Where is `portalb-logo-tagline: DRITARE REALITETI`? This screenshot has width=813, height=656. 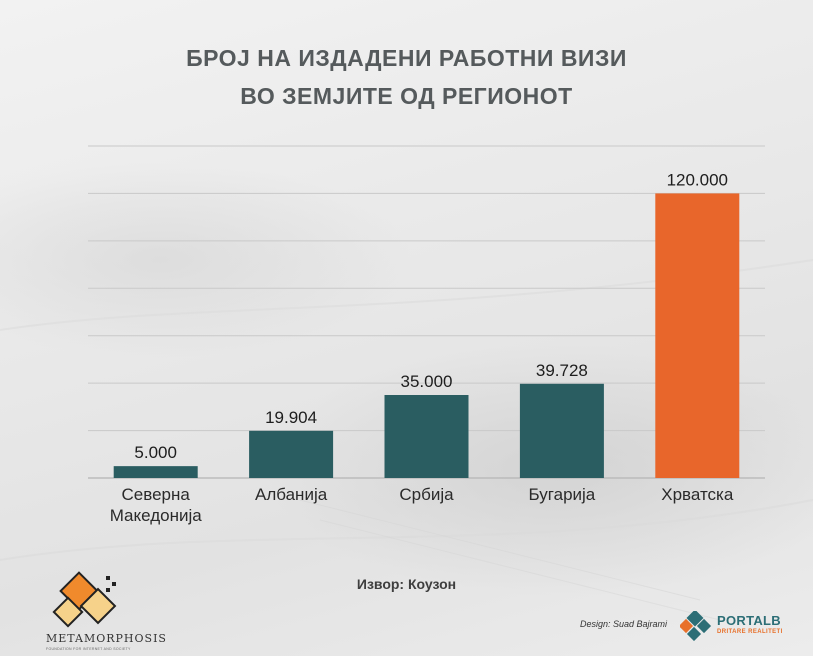
portalb-logo-tagline: DRITARE REALITETI is located at coordinates (750, 632).